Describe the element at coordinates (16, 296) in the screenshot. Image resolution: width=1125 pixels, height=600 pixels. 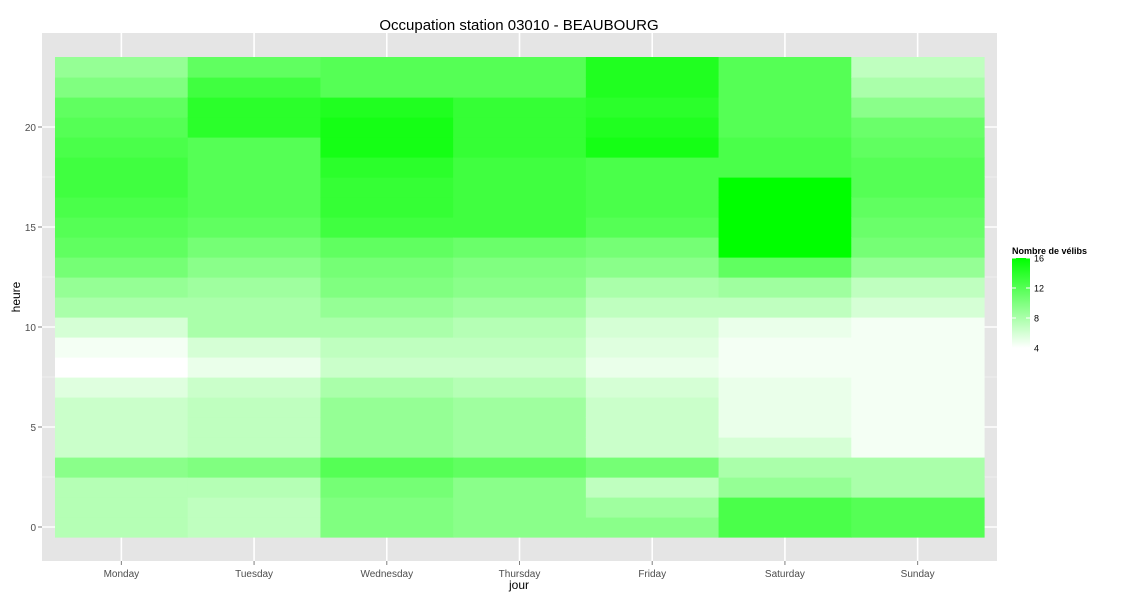
I see `y-axis-label: heure` at that location.